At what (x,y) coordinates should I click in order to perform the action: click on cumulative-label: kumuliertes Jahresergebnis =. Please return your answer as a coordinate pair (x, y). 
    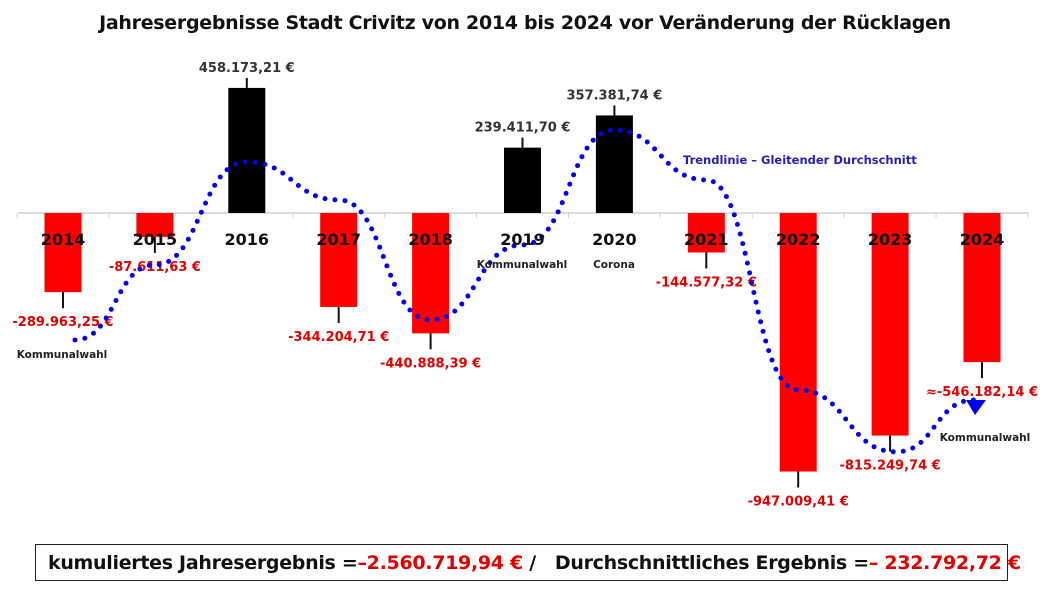
    Looking at the image, I should click on (203, 562).